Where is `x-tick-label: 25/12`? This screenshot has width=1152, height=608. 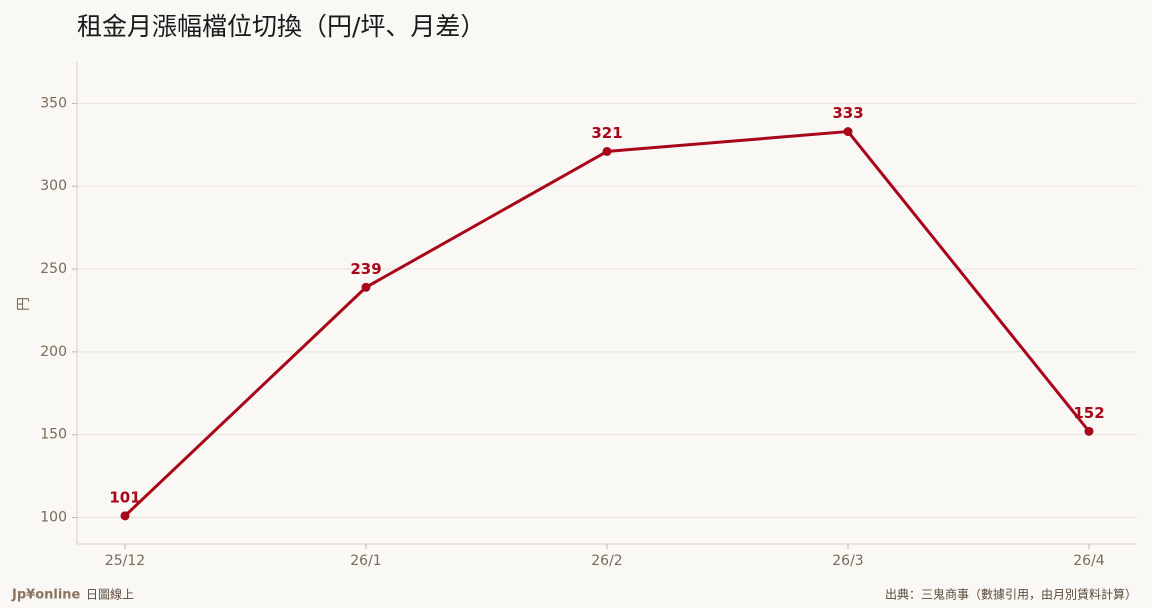 x-tick-label: 25/12 is located at coordinates (125, 561).